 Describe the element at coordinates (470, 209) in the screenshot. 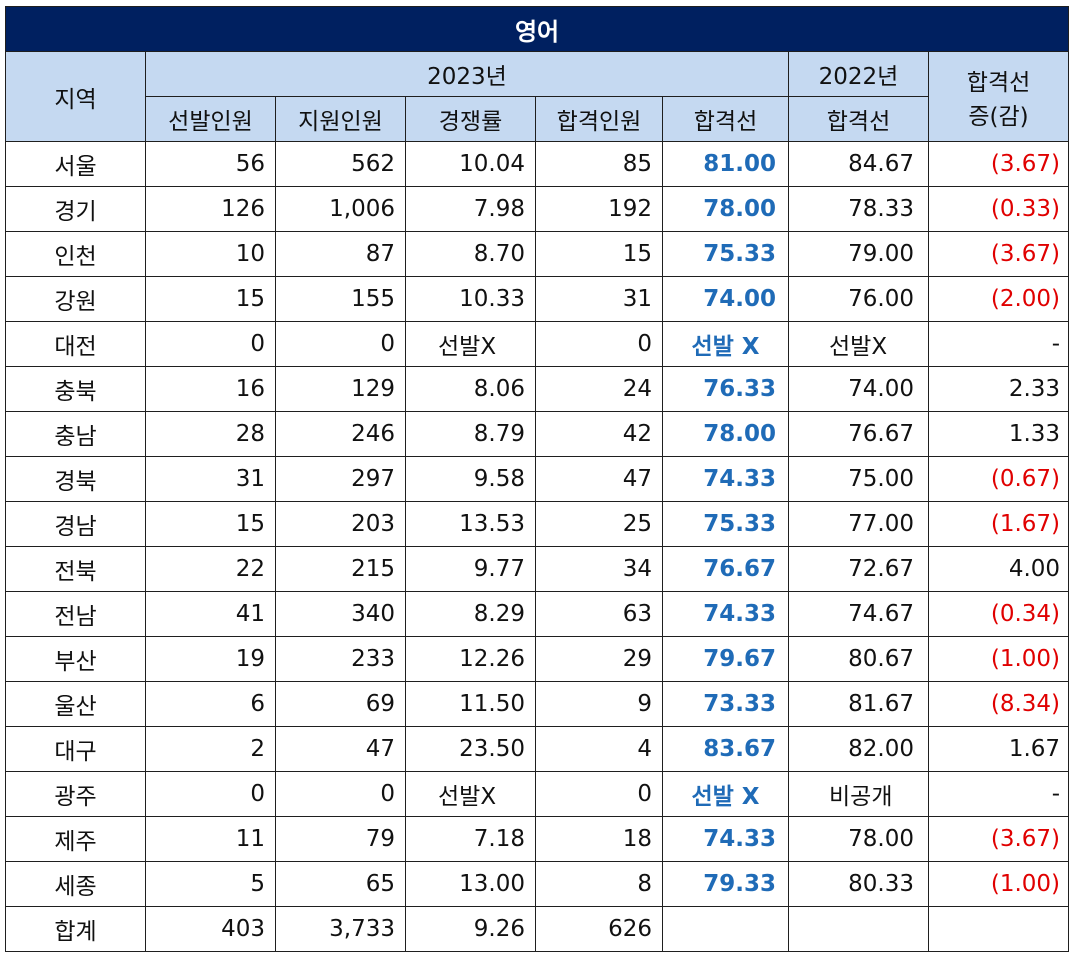

I see `ratio-cell: 7.98` at that location.